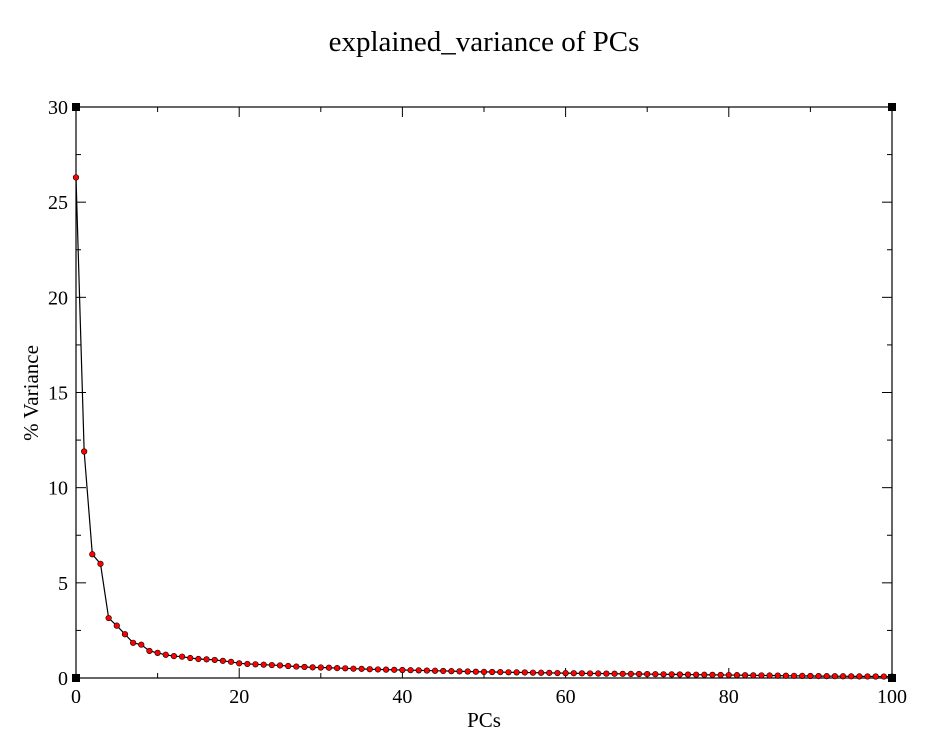 This screenshot has width=941, height=747. I want to click on y-tick-label: 5, so click(63, 584).